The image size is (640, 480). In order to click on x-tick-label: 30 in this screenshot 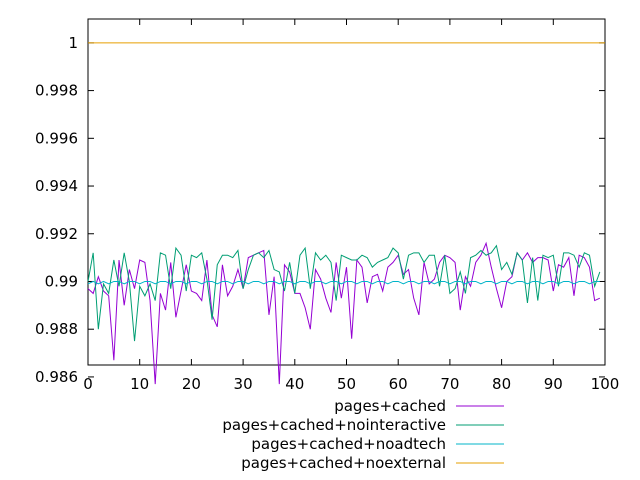, I will do `click(243, 384)`.